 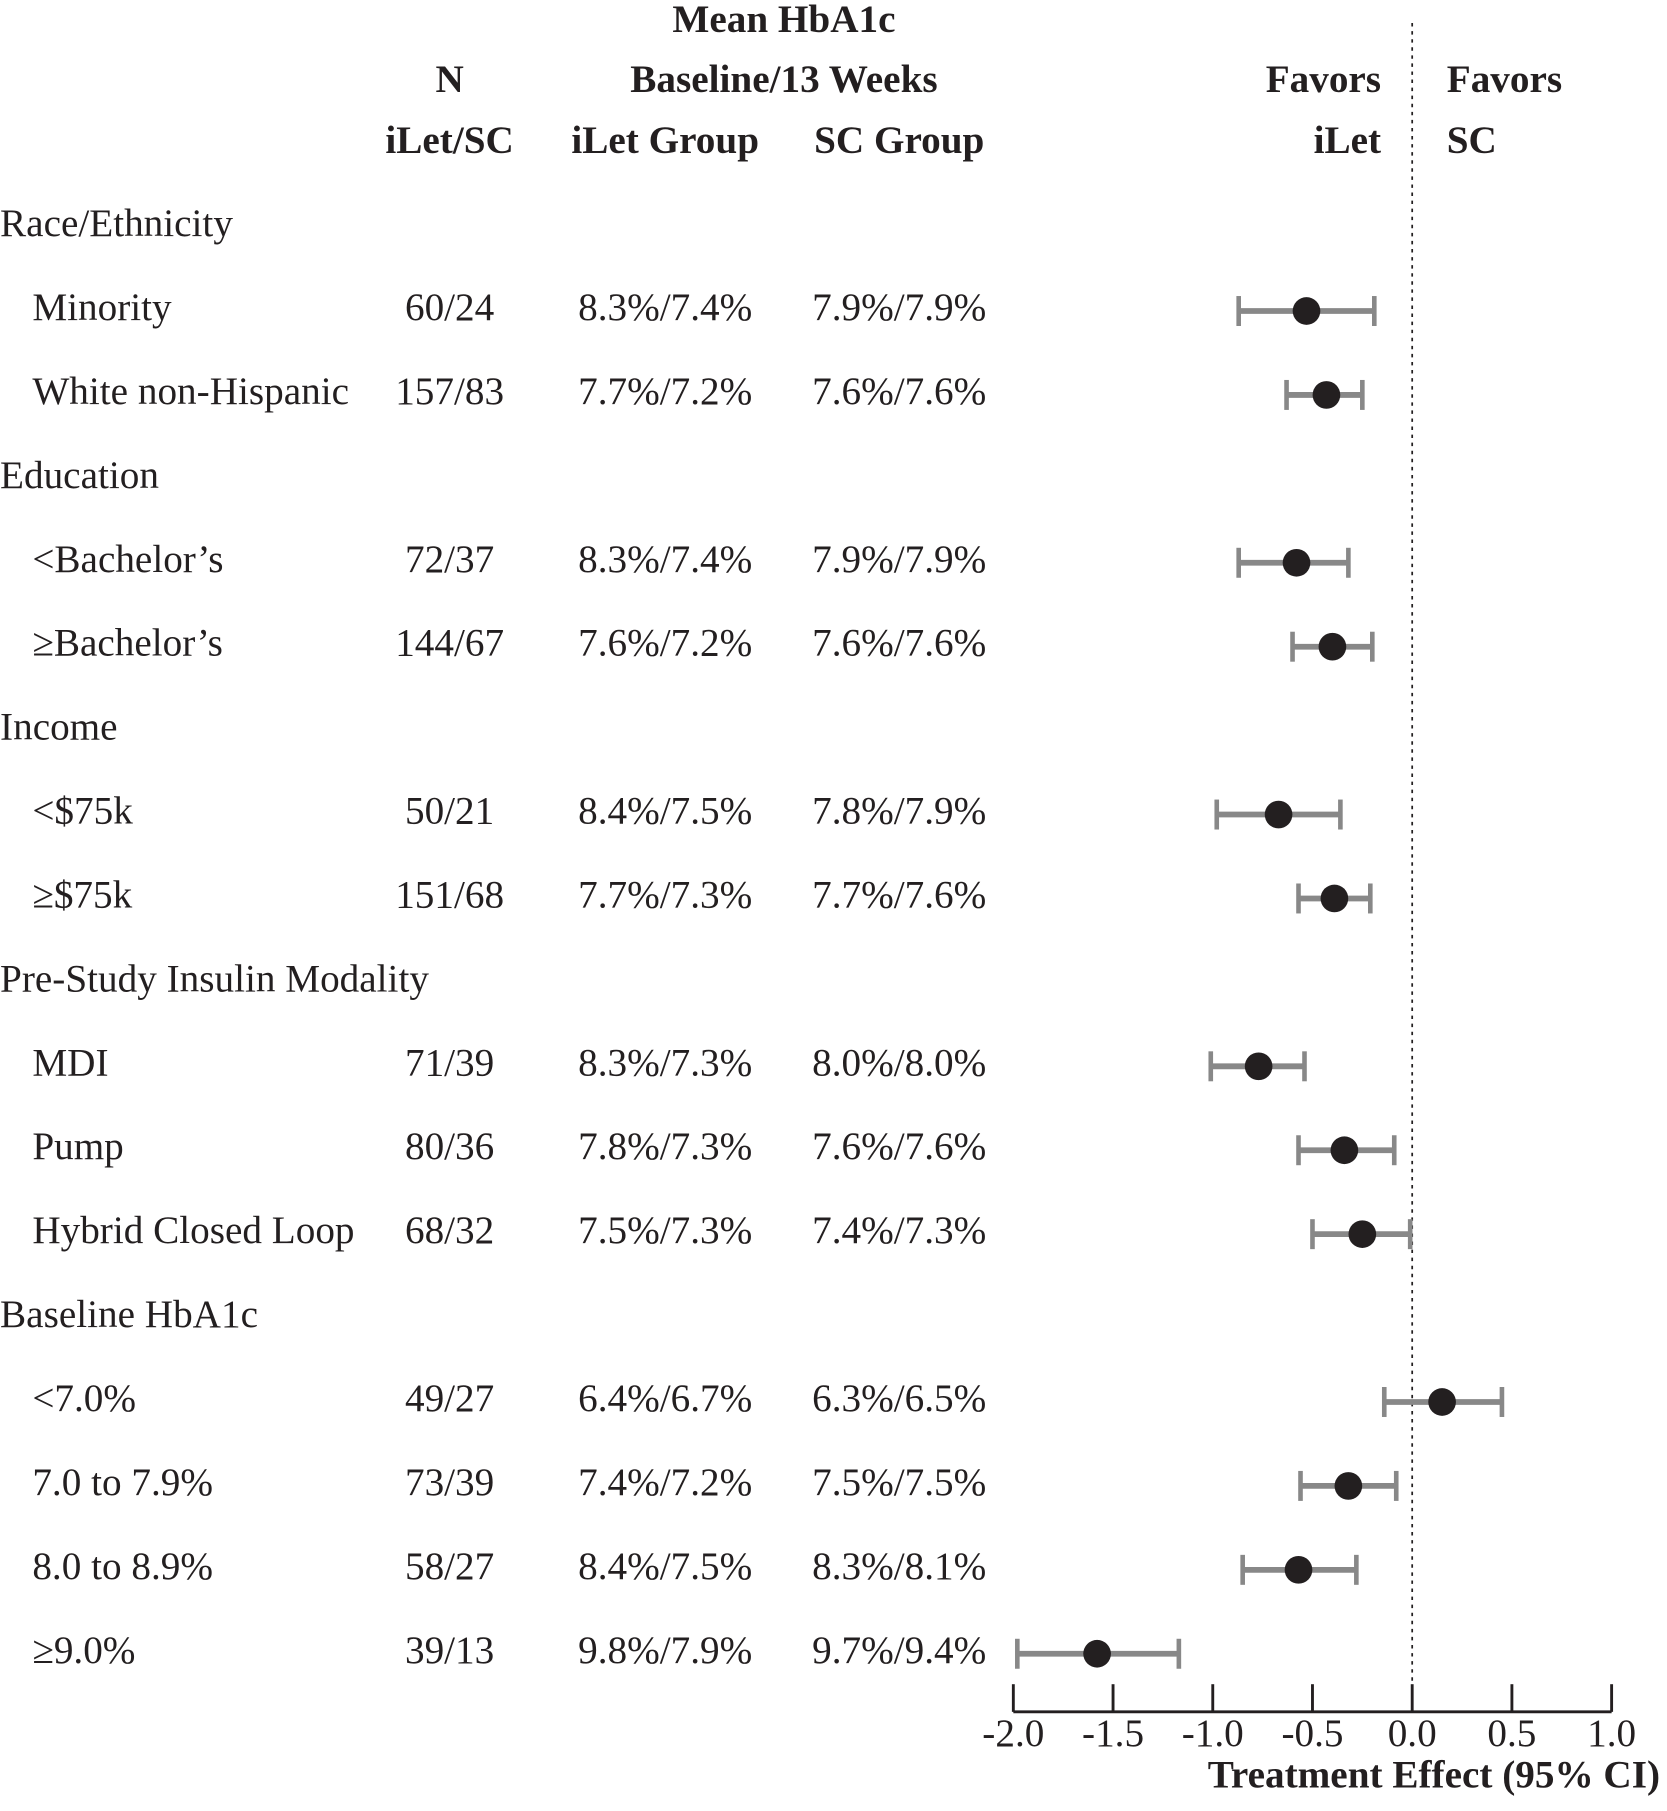 I want to click on ilet-cell: 7.7%/7.2%, so click(x=665, y=391).